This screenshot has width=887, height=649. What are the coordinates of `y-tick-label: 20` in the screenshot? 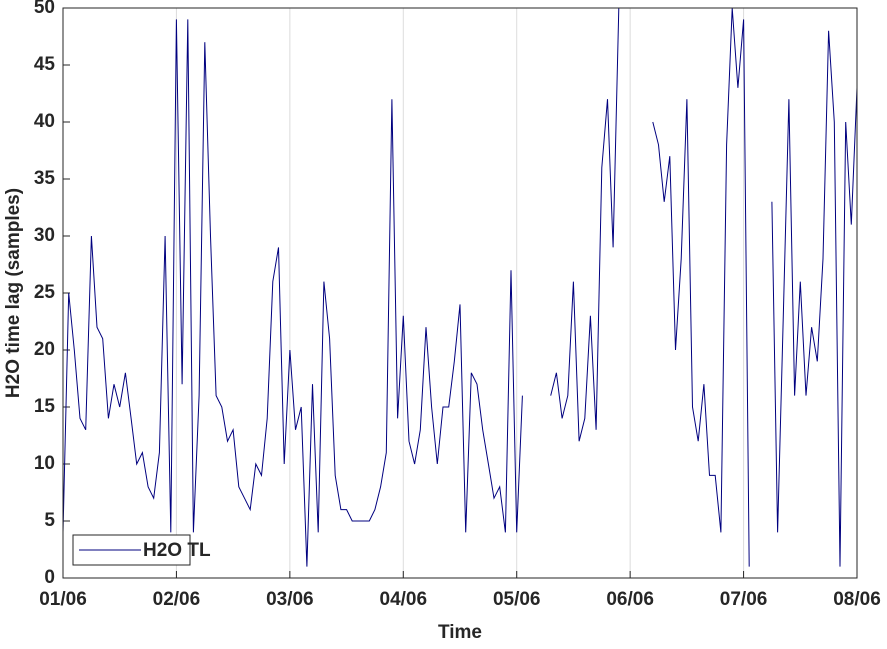 It's located at (44, 349).